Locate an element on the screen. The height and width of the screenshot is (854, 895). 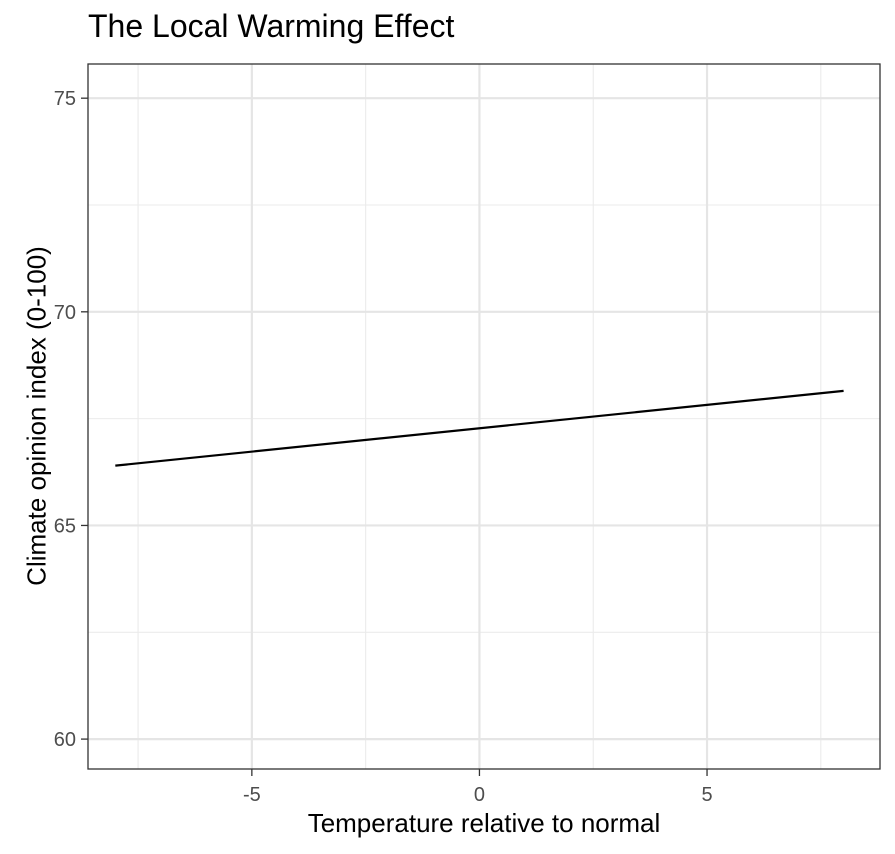
x-tick-label: -5 is located at coordinates (252, 795).